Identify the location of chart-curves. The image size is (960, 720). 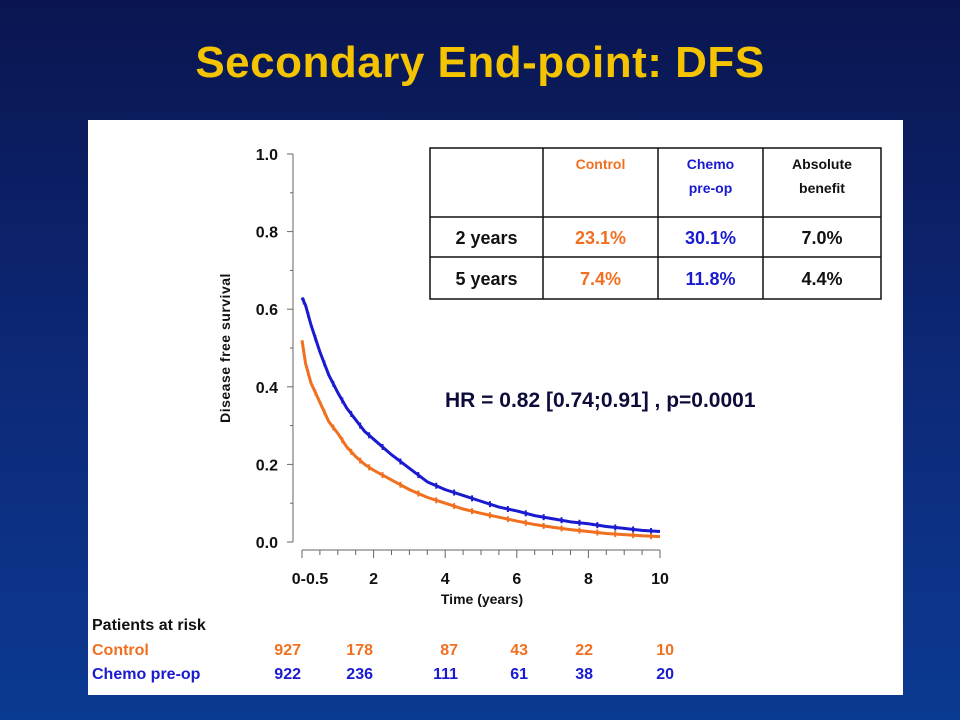
(480, 418).